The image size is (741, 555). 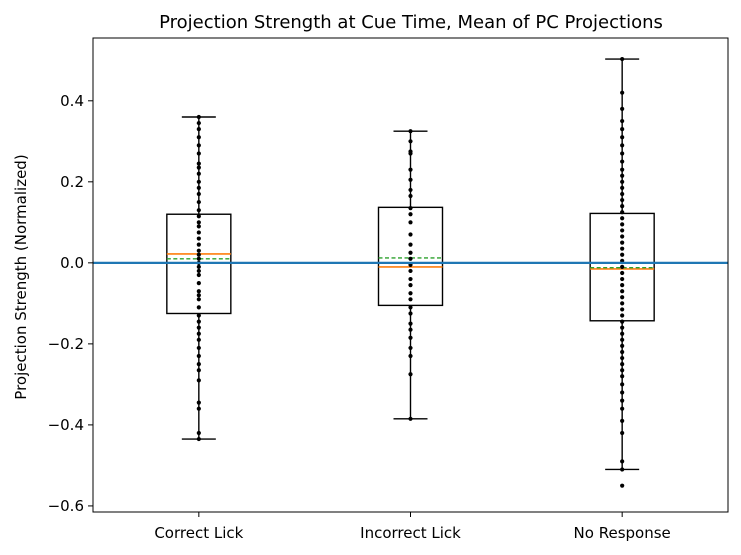 I want to click on y-tick-label: −0.6, so click(x=66, y=506).